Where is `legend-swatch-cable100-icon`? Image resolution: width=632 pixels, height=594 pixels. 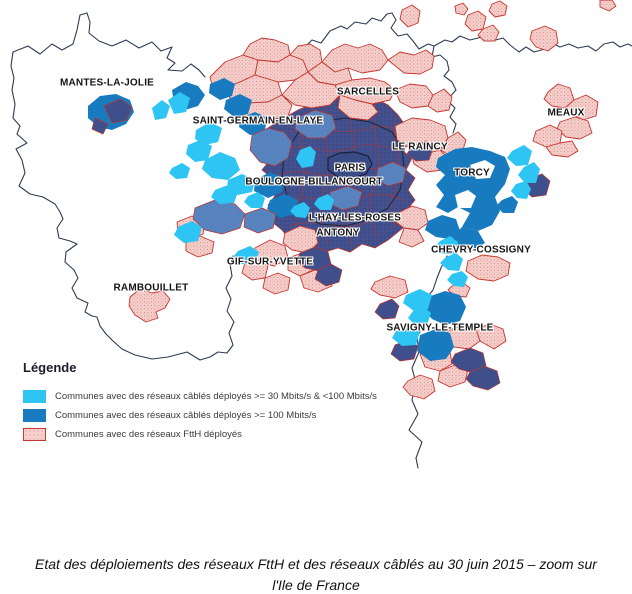
legend-swatch-cable100-icon is located at coordinates (34, 415).